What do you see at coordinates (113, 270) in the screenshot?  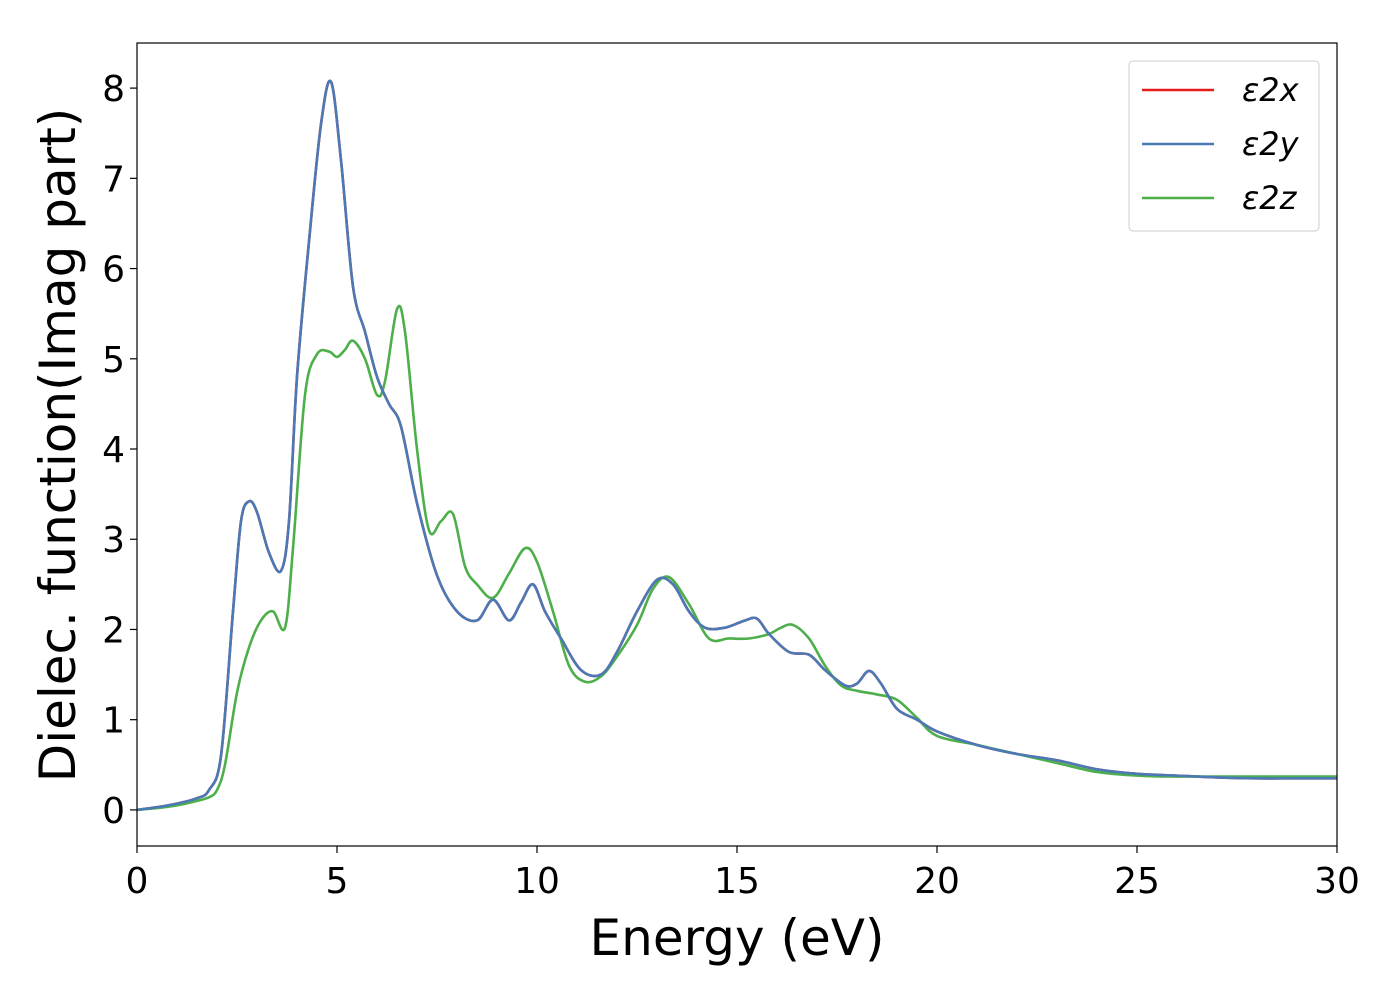 I see `y-tick-label: 6` at bounding box center [113, 270].